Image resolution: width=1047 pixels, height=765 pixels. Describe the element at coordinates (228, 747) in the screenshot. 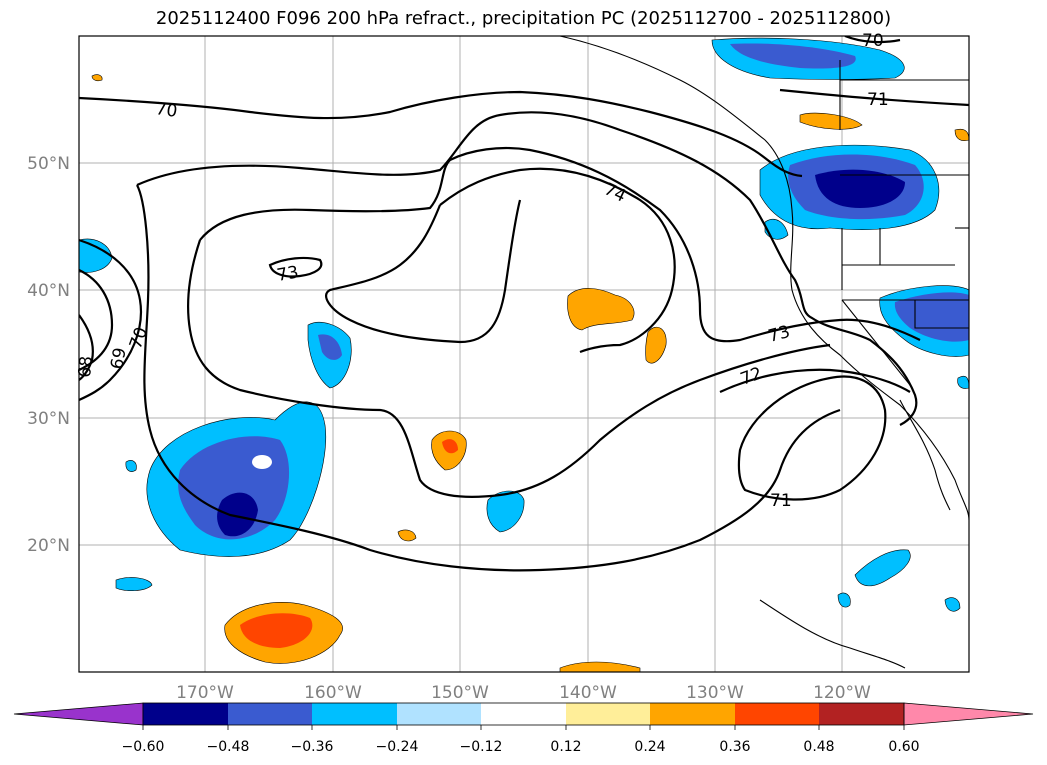

I see `colorbar-tick: −0.48` at that location.